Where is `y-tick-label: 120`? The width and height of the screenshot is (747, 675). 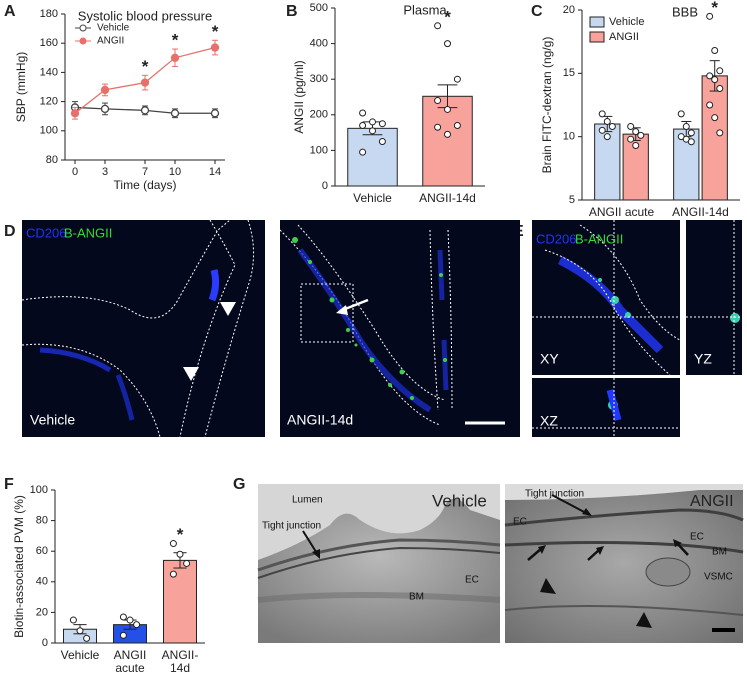
y-tick-label: 120 is located at coordinates (49, 102).